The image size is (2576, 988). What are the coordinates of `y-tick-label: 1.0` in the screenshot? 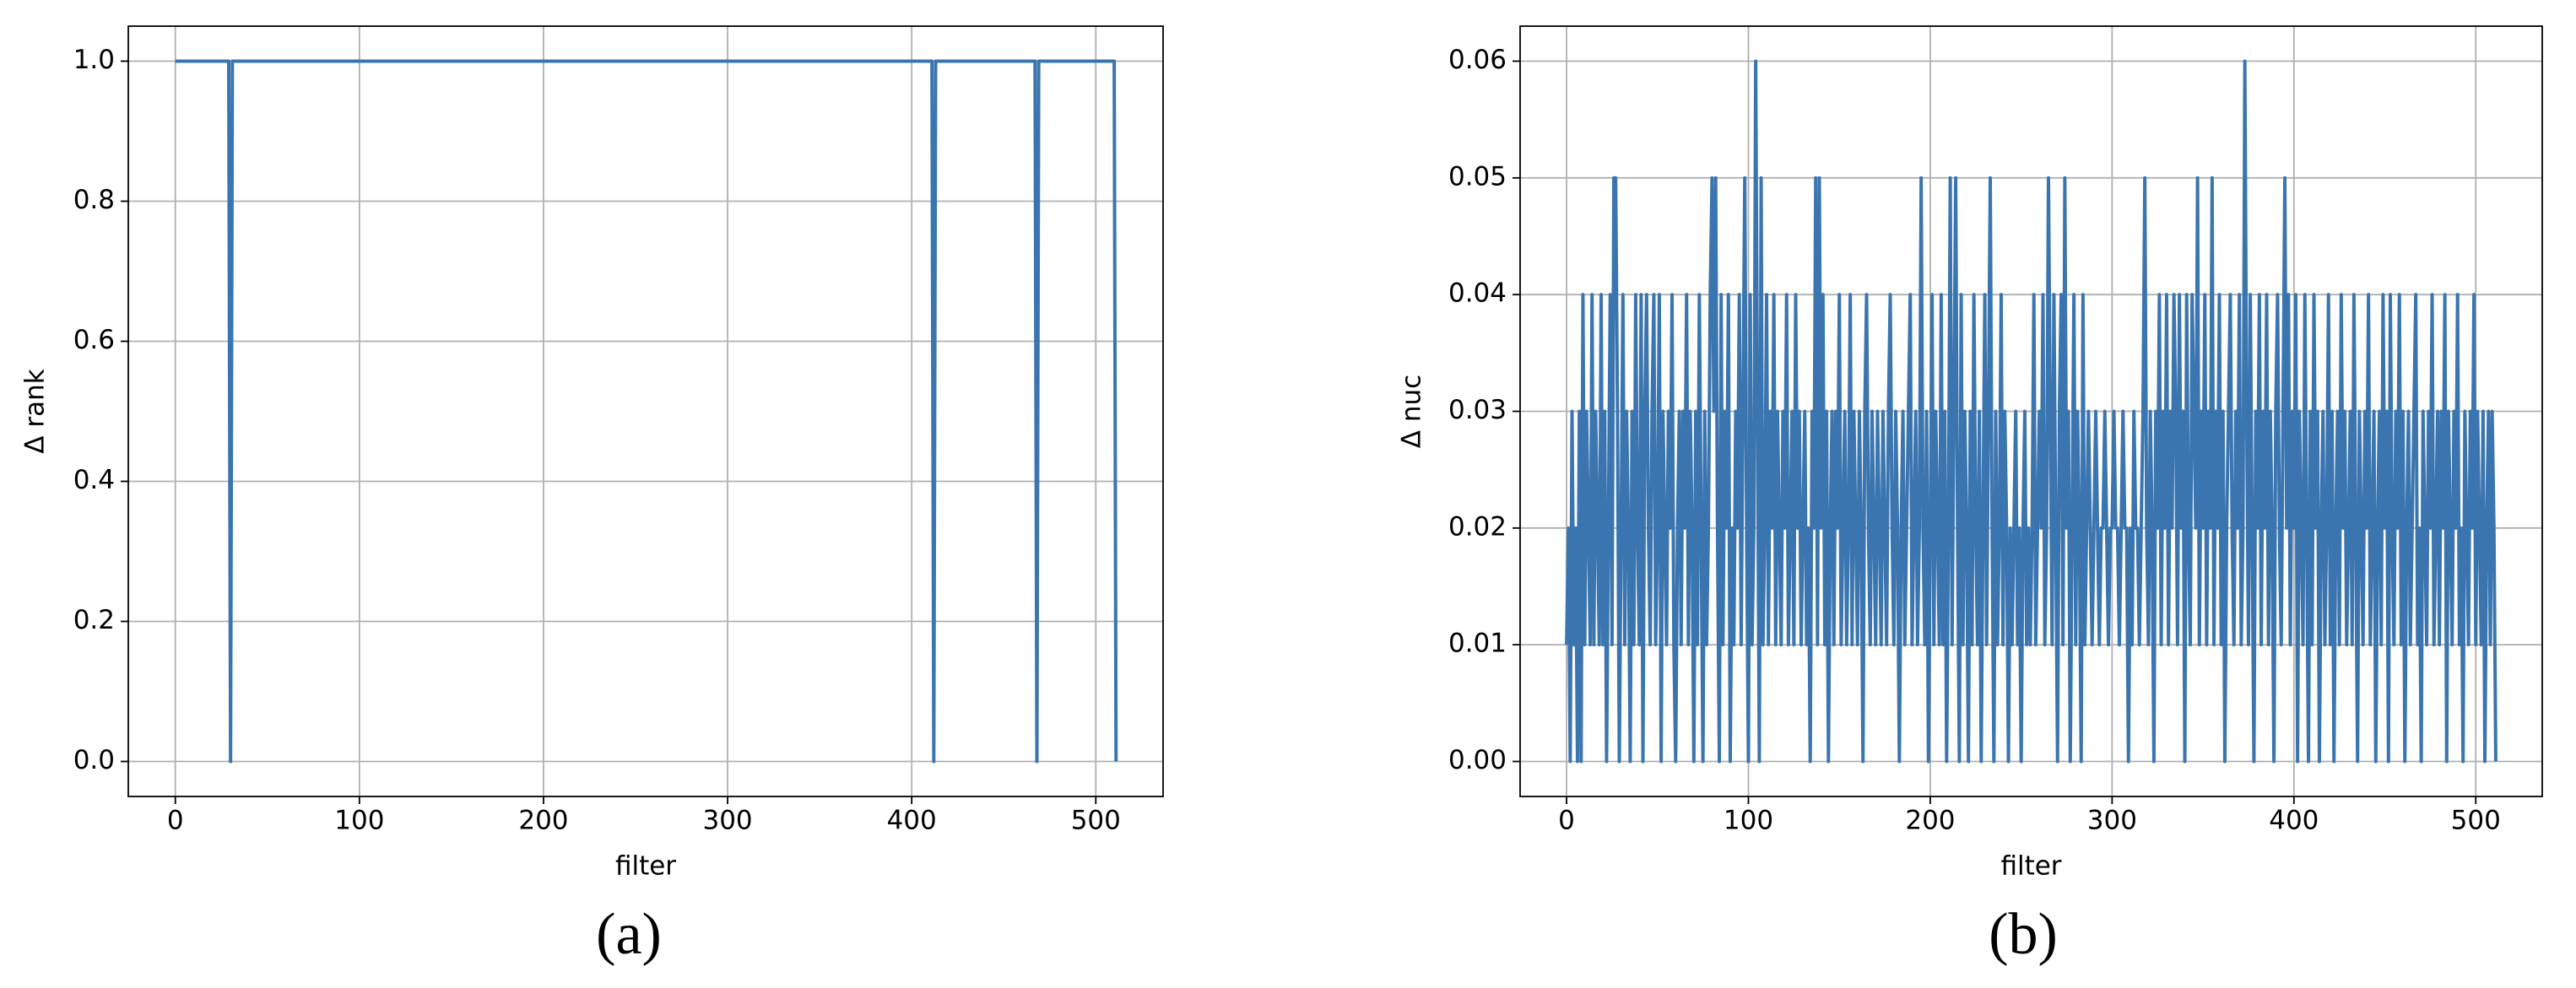 It's located at (94, 60).